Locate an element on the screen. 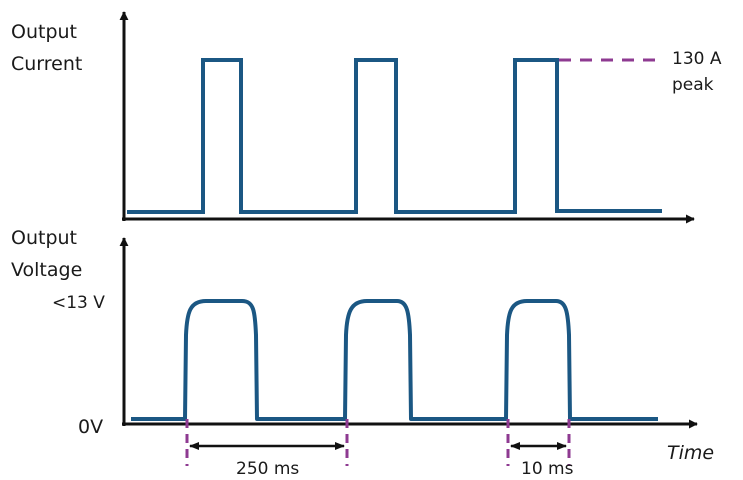 The width and height of the screenshot is (743, 480). voltage-label-line2: Voltage is located at coordinates (46, 270).